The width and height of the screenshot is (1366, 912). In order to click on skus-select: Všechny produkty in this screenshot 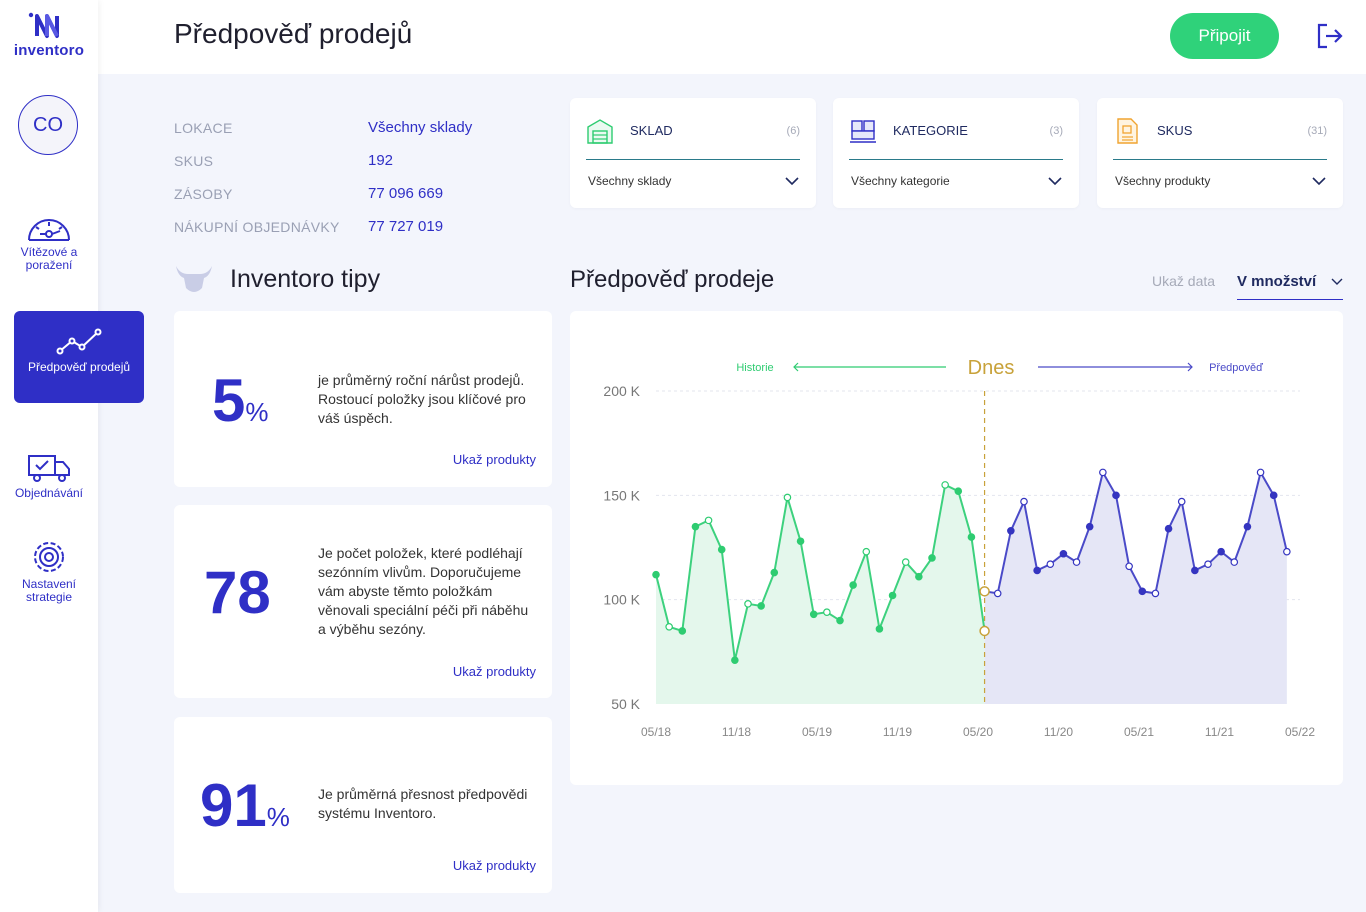, I will do `click(1221, 181)`.